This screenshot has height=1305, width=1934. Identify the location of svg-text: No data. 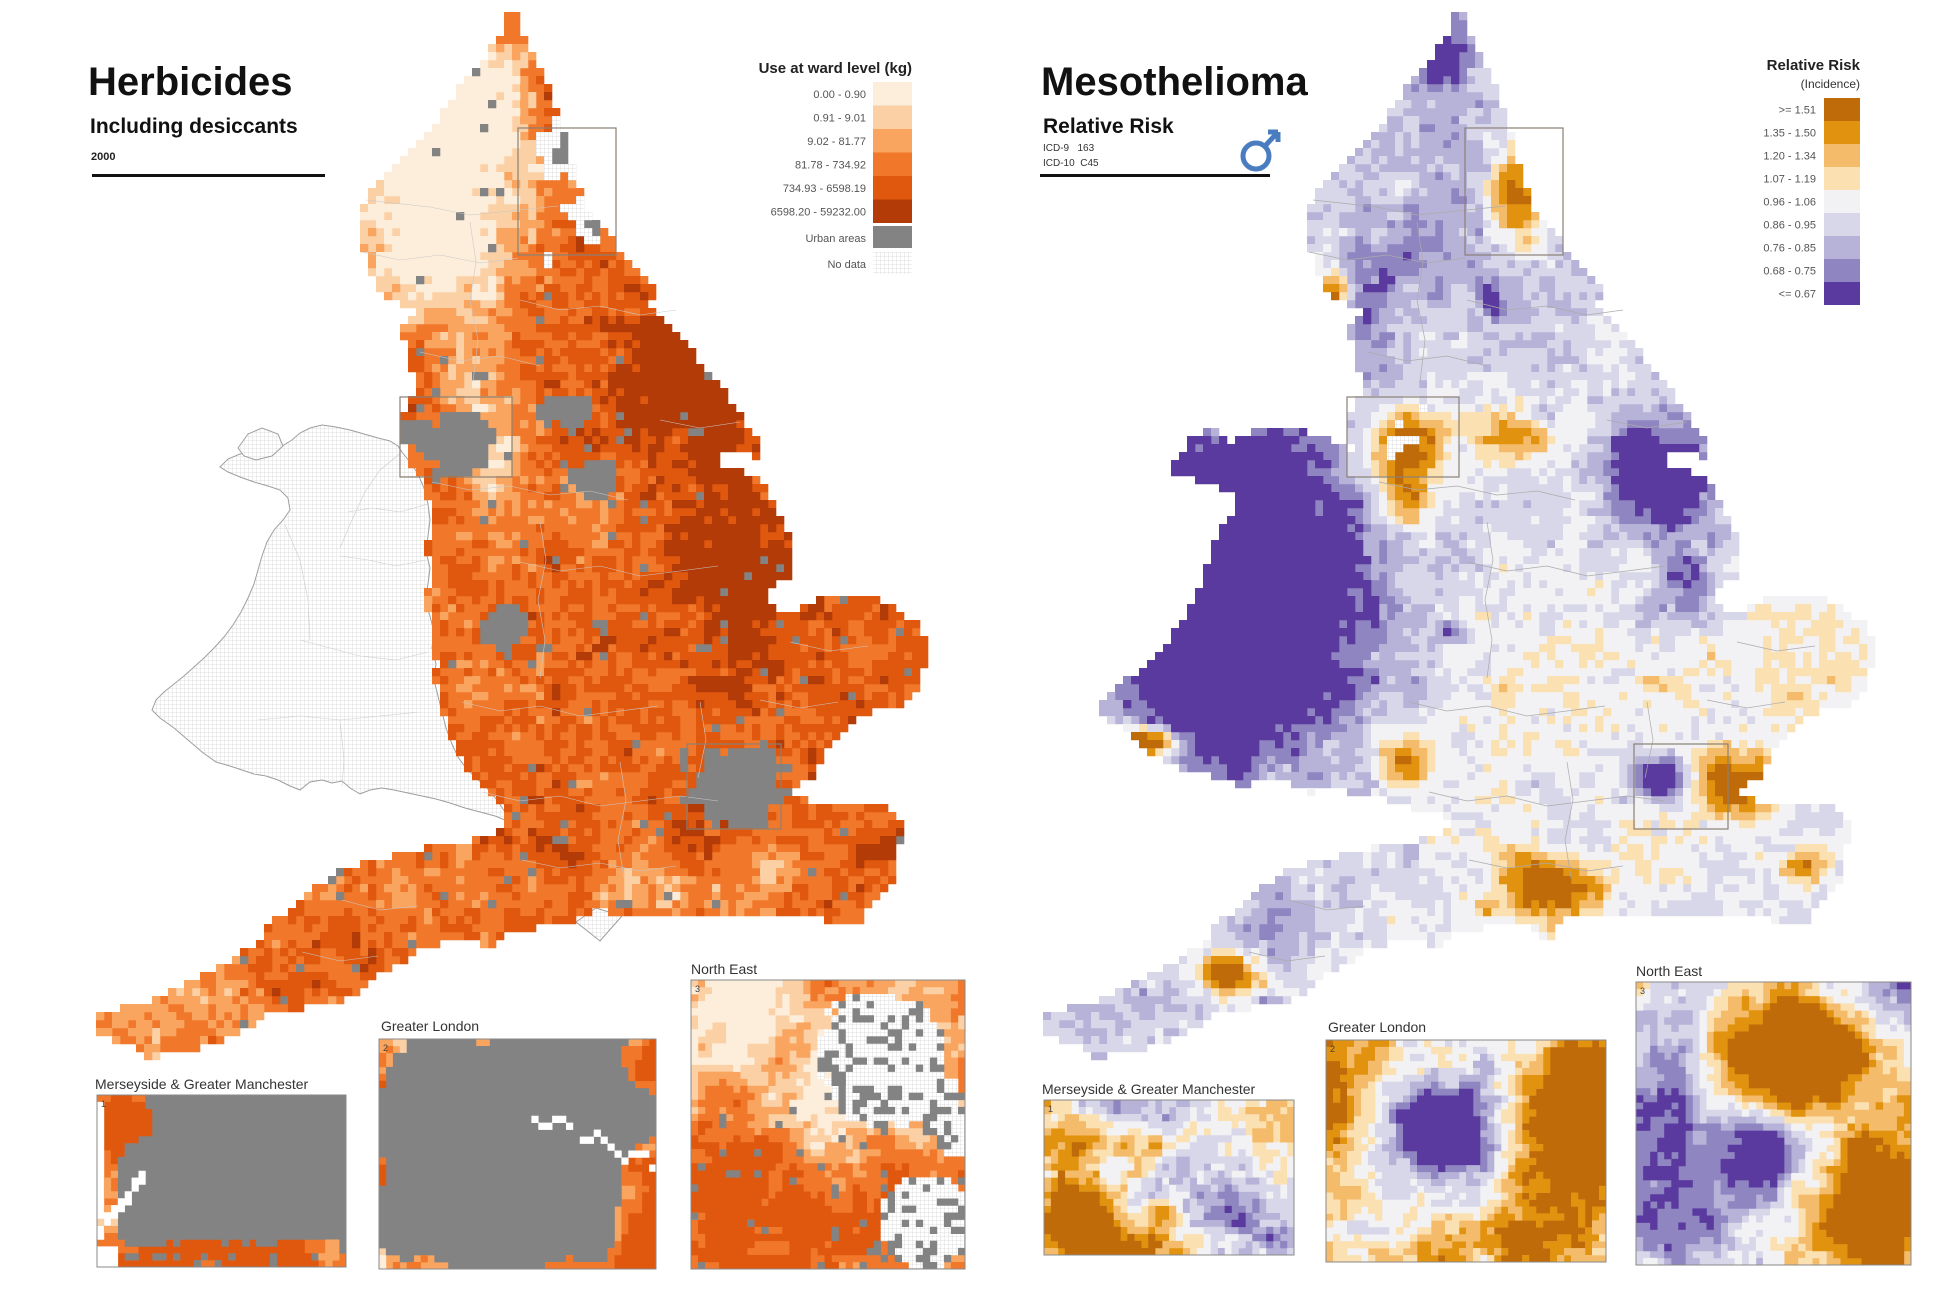
(846, 265).